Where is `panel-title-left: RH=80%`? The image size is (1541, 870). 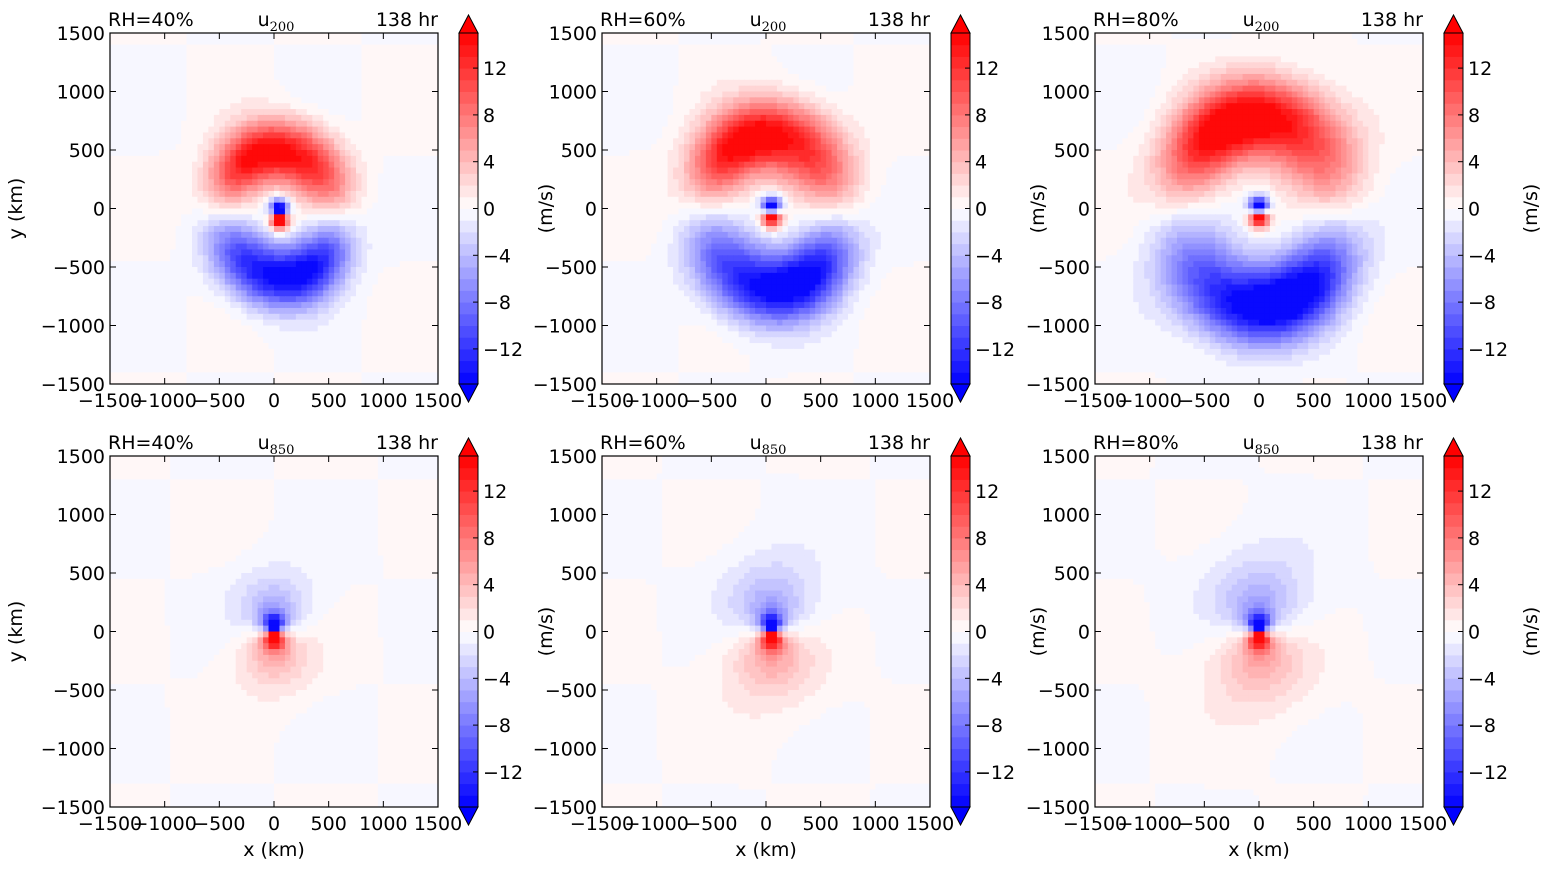 panel-title-left: RH=80% is located at coordinates (1136, 443).